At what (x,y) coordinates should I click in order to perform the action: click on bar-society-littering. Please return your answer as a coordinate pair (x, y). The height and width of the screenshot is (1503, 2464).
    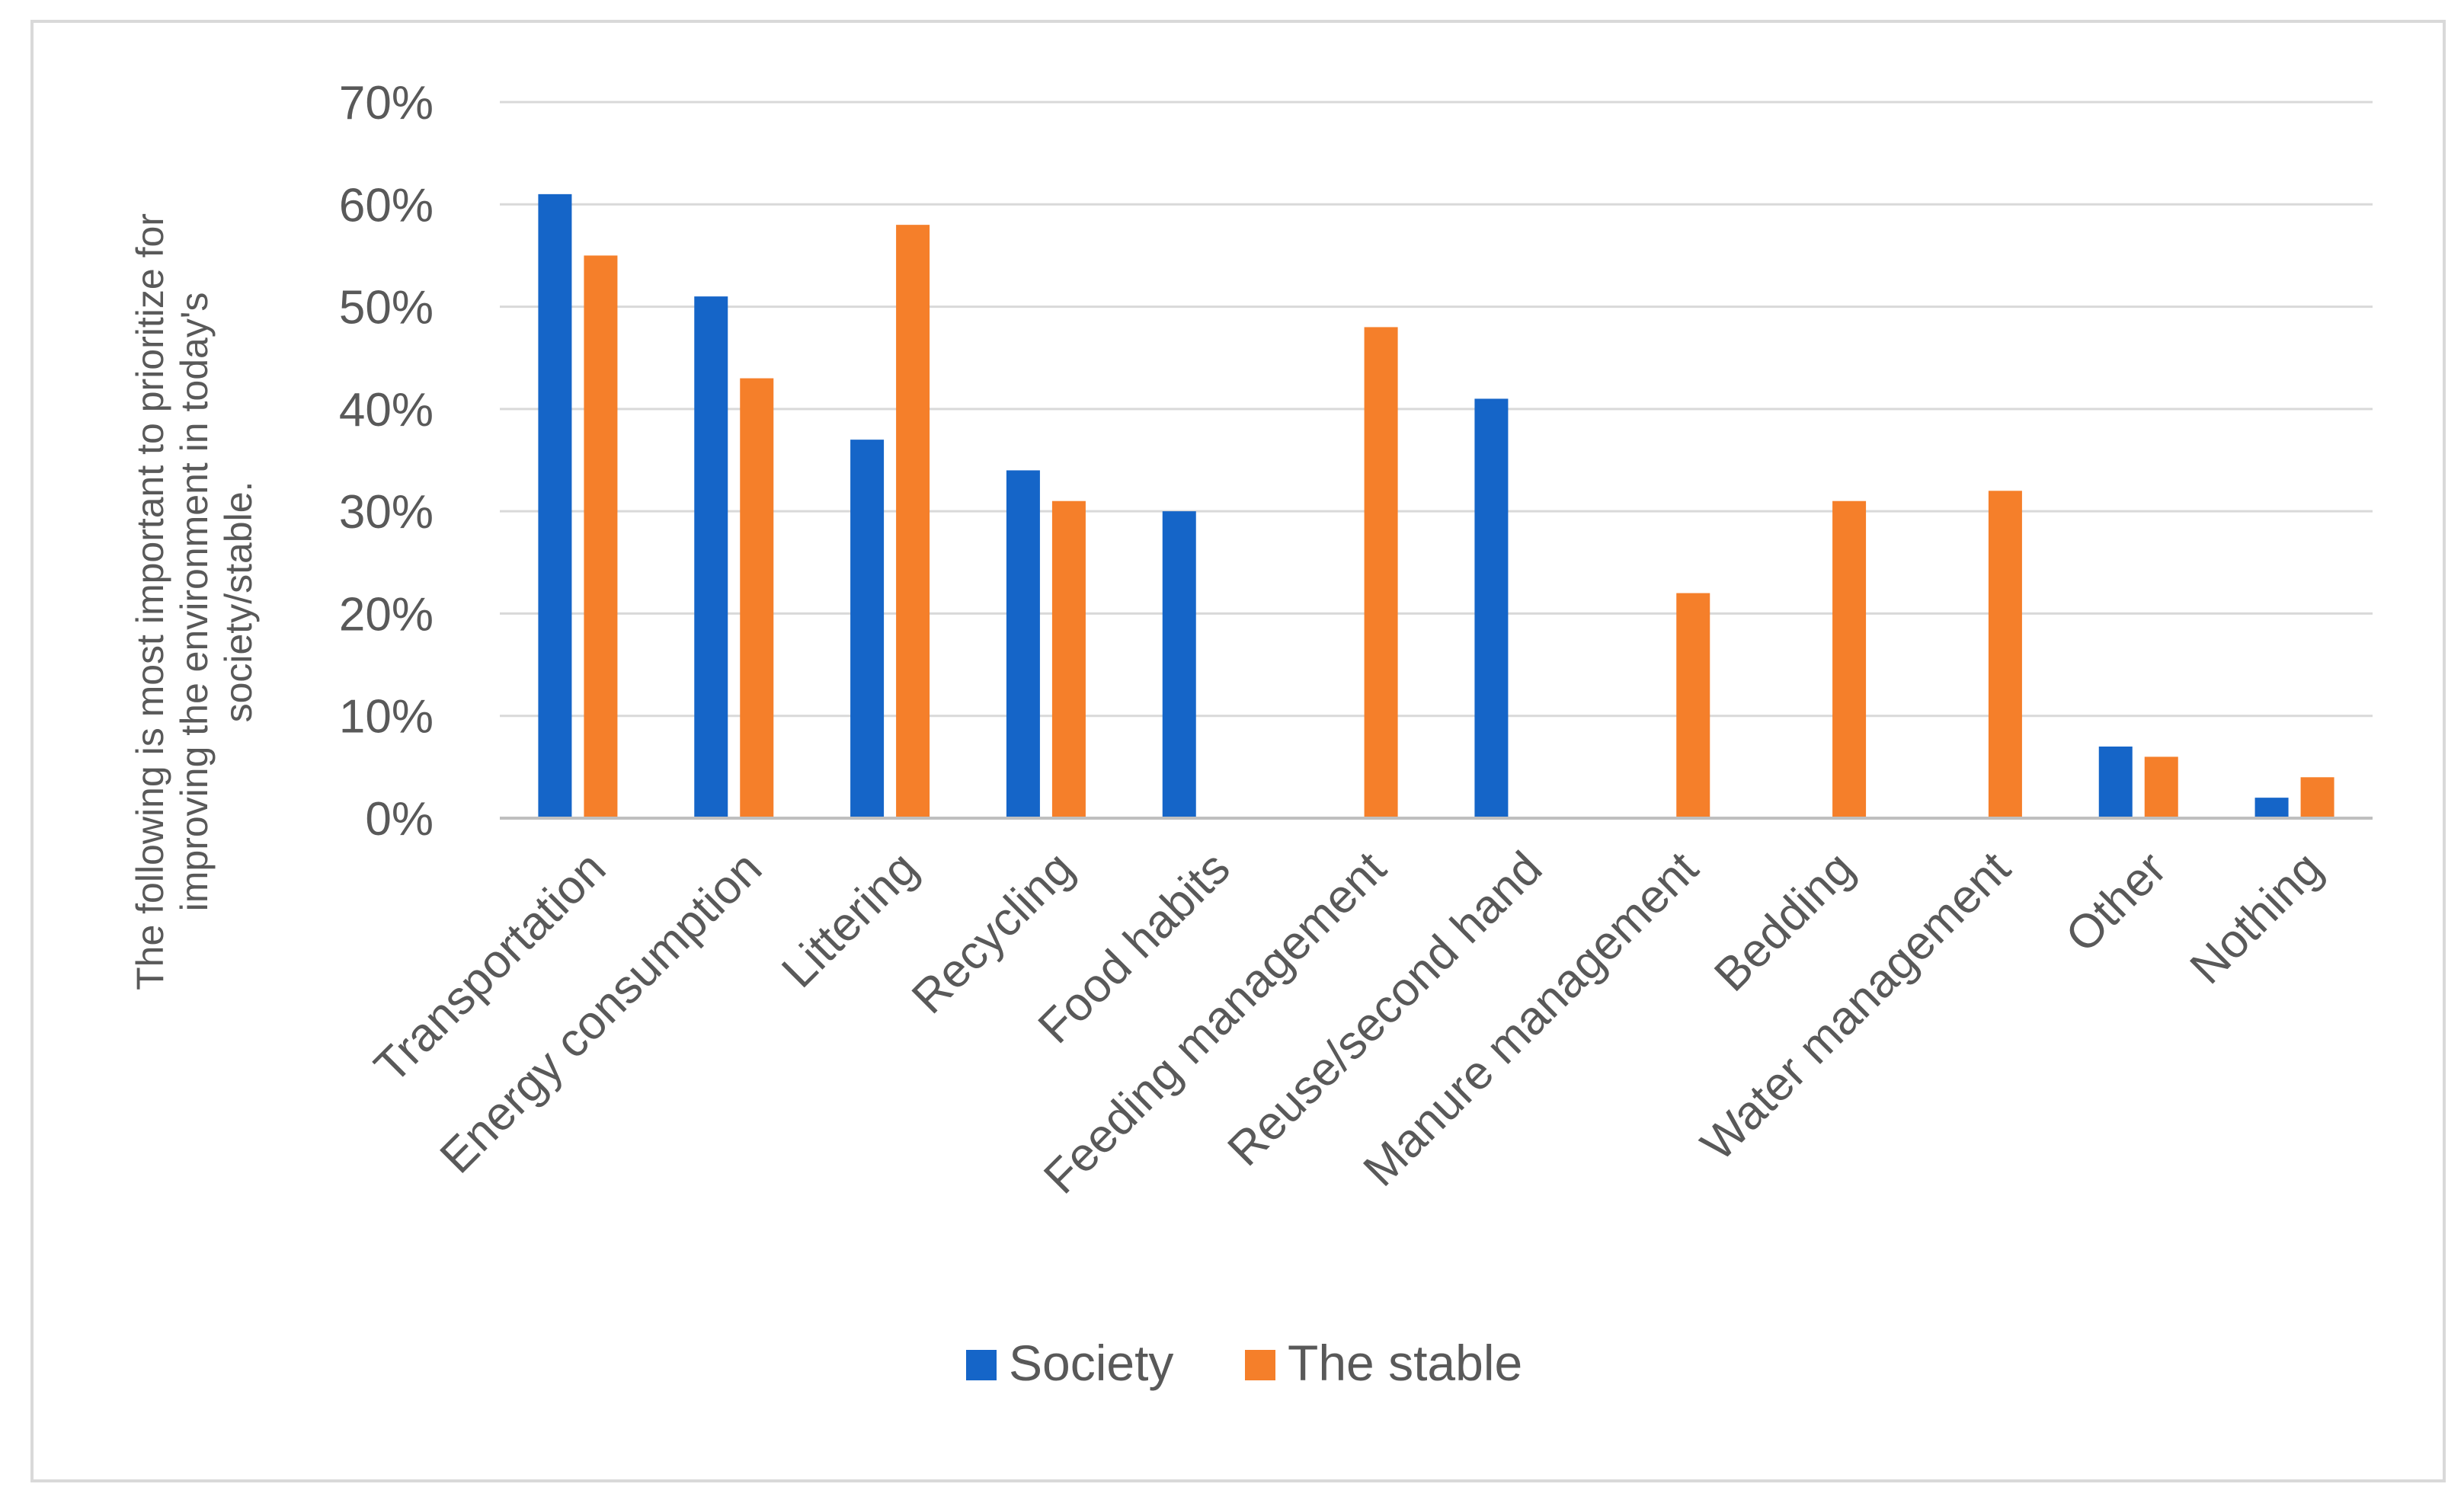
    Looking at the image, I should click on (867, 629).